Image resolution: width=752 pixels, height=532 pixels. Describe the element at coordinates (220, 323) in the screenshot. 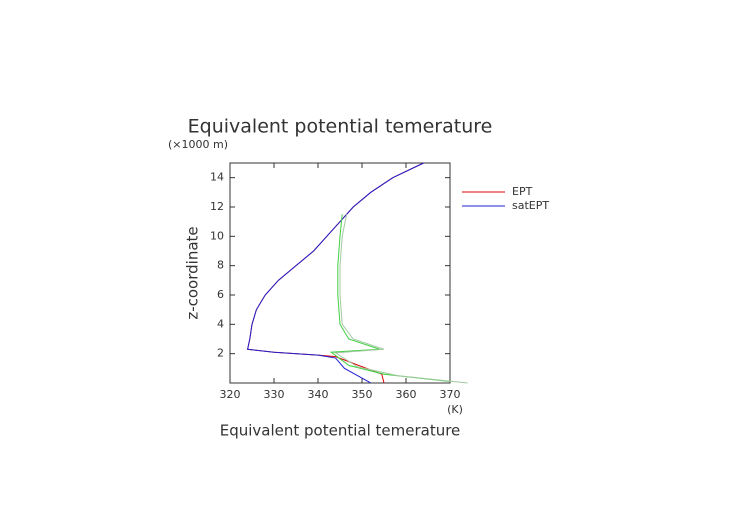

I see `y-tick-label: 4` at that location.